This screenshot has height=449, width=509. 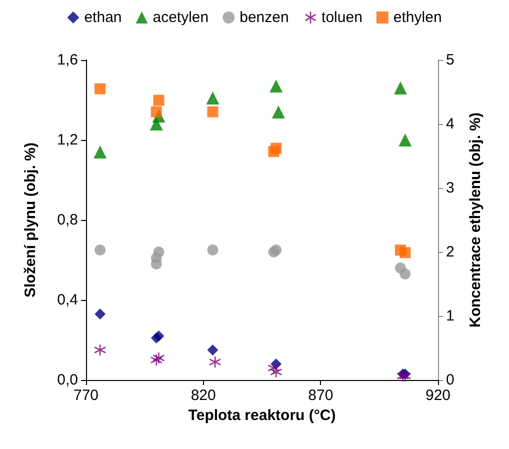 What do you see at coordinates (67, 300) in the screenshot?
I see `y-tick-label: 0,4` at bounding box center [67, 300].